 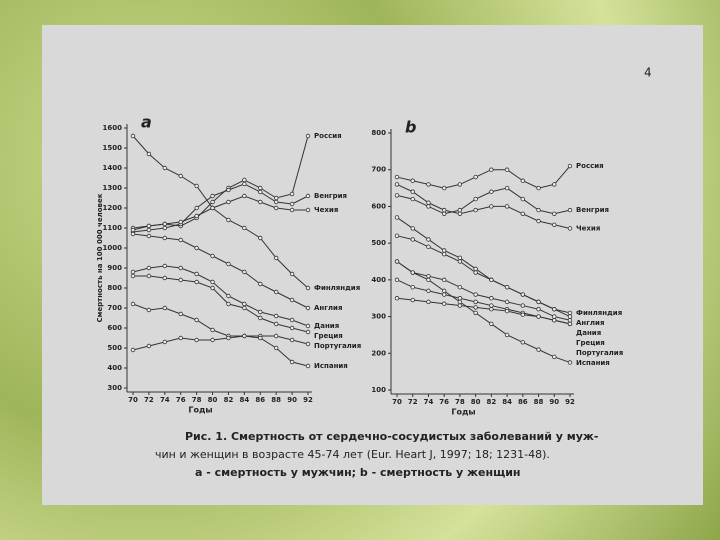 What do you see at coordinates (337, 346) in the screenshot?
I see `series-label: Португалия` at bounding box center [337, 346].